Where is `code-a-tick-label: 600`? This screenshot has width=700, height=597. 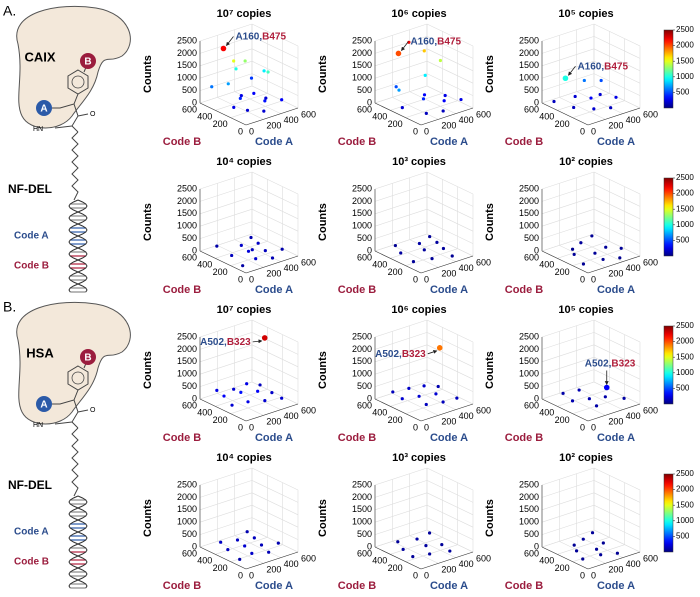
code-a-tick-label: 600 is located at coordinates (483, 410).